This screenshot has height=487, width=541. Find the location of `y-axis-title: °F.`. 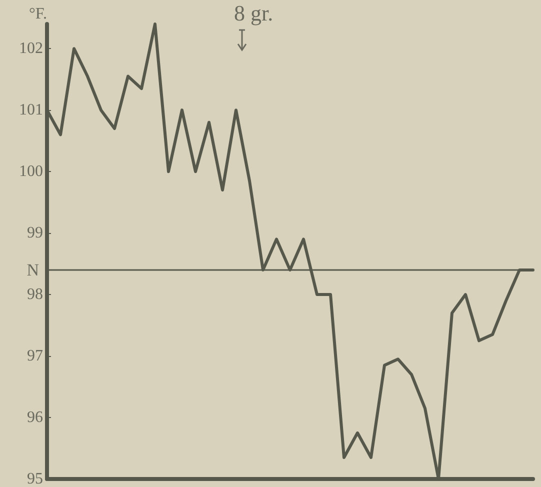

y-axis-title: °F. is located at coordinates (37, 14).